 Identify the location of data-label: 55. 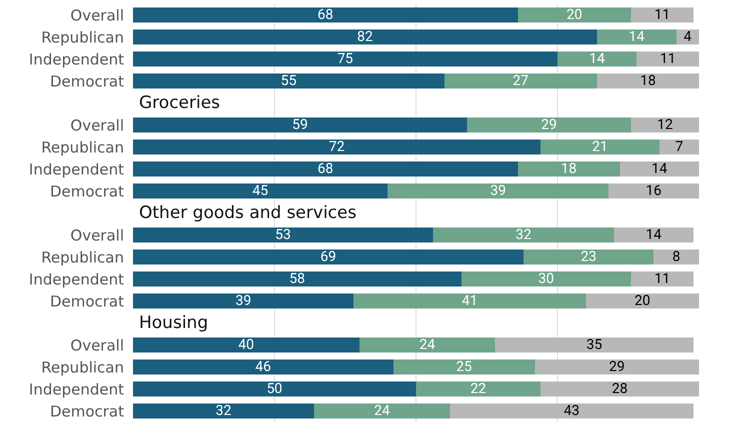
(288, 81).